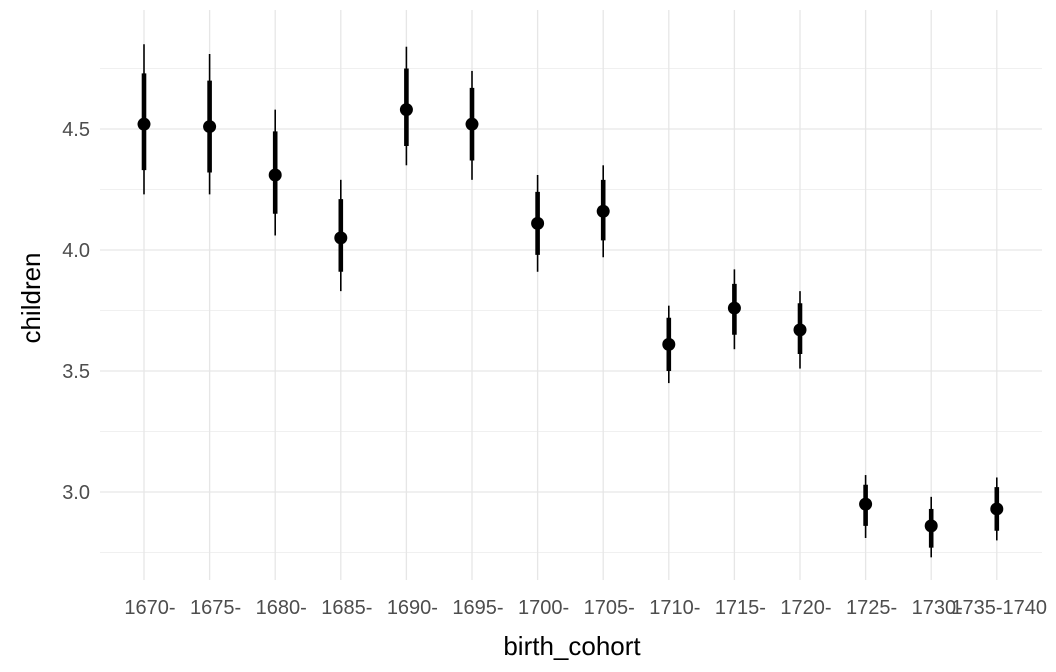 The width and height of the screenshot is (1056, 672). Describe the element at coordinates (805, 608) in the screenshot. I see `x-tick-label: 1720-` at that location.